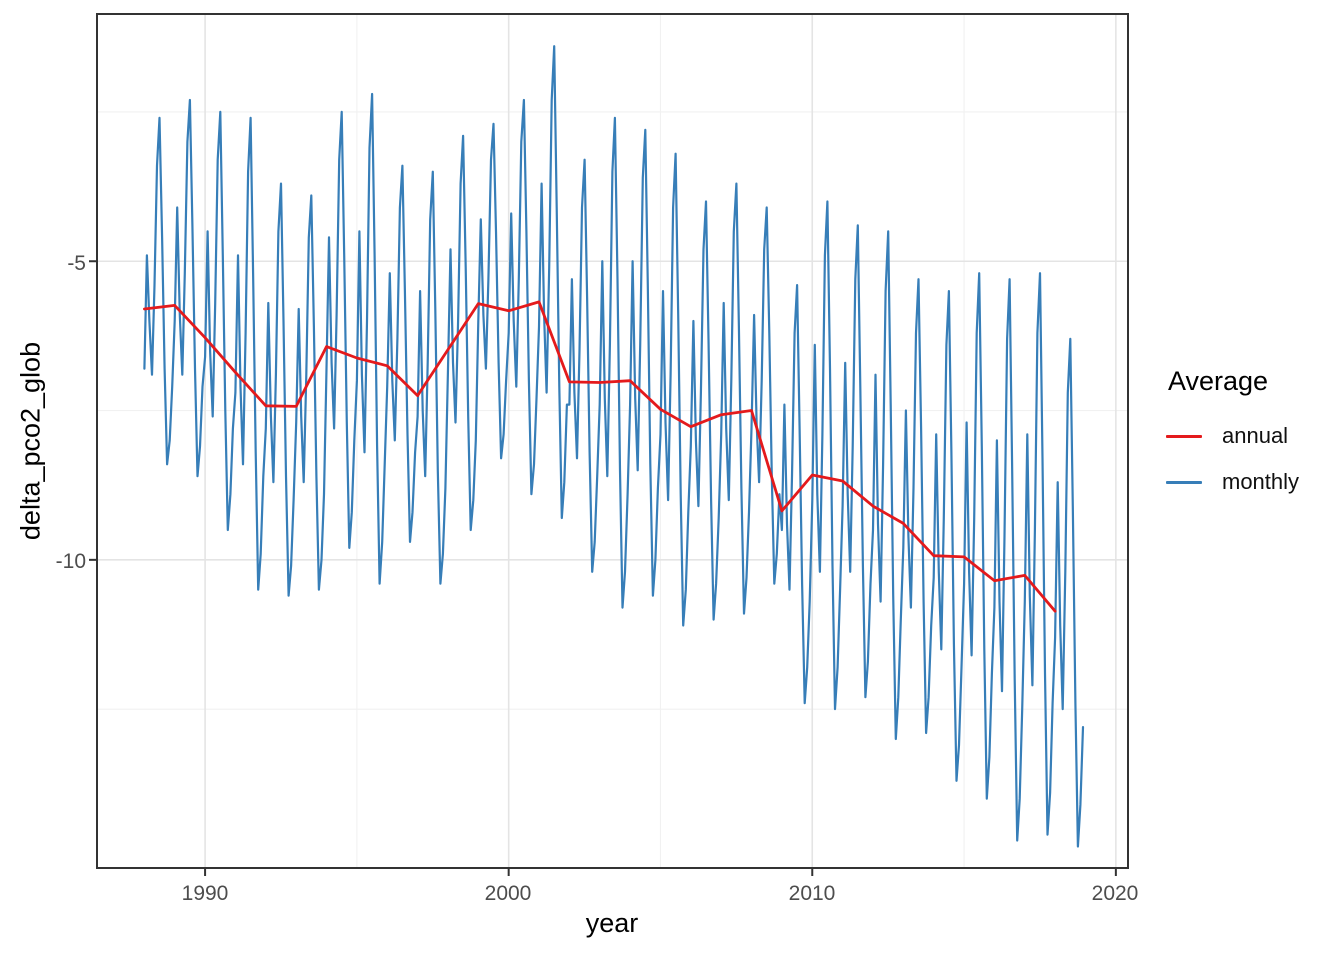 This screenshot has height=960, width=1344. I want to click on legend-item-label: annual, so click(1255, 435).